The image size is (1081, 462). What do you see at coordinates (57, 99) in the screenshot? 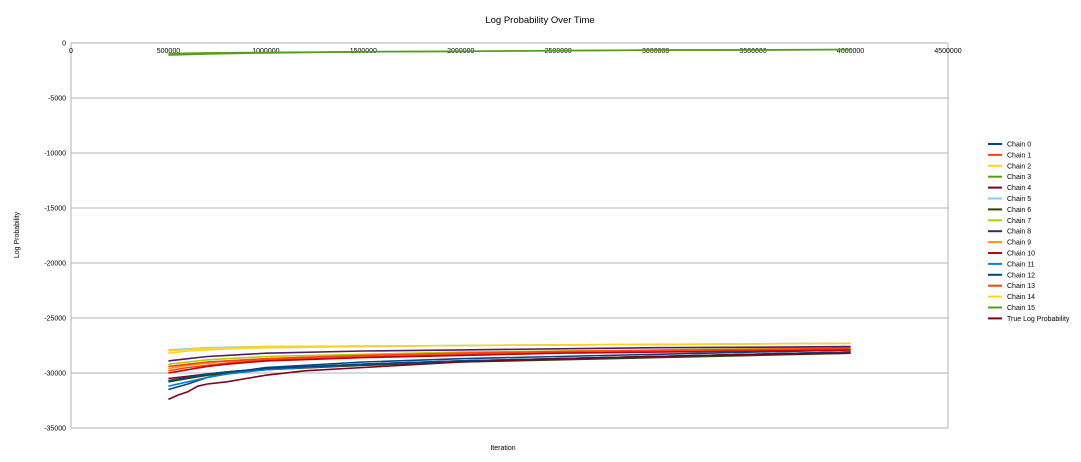
I see `y-tick-label: -5000` at bounding box center [57, 99].